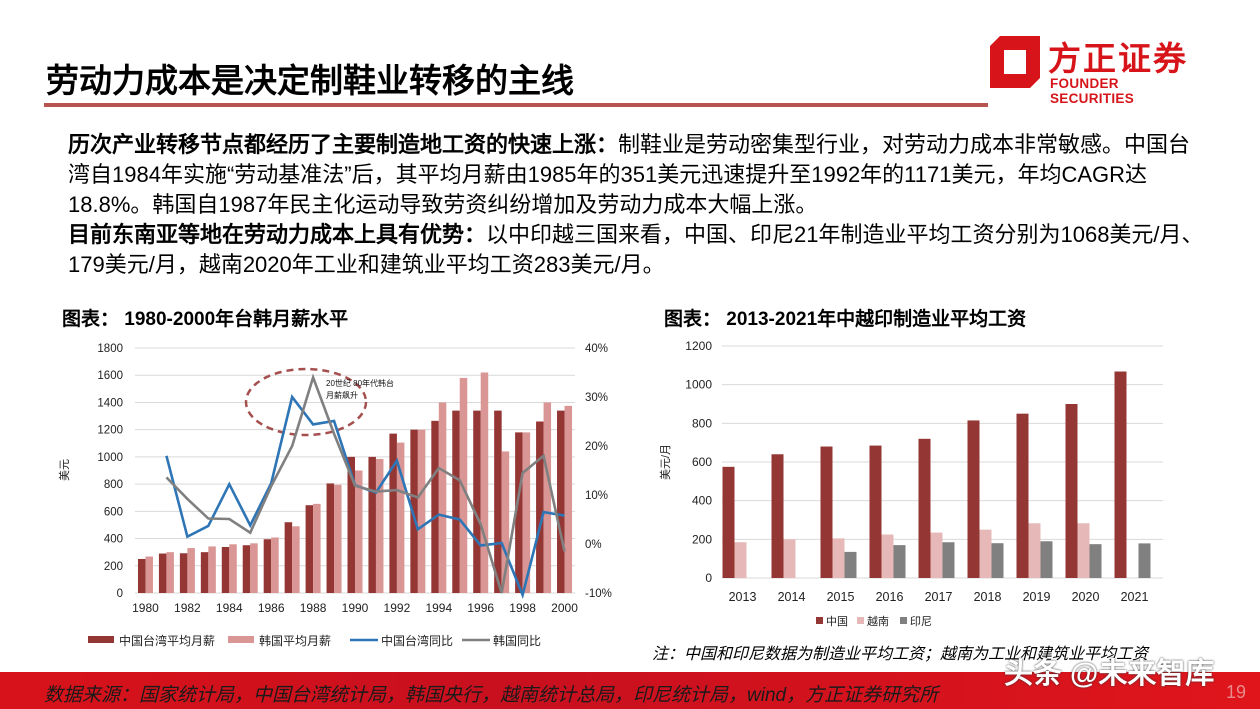 The image size is (1260, 709). Describe the element at coordinates (417, 640) in the screenshot. I see `legend-label: 中国台湾同比` at that location.